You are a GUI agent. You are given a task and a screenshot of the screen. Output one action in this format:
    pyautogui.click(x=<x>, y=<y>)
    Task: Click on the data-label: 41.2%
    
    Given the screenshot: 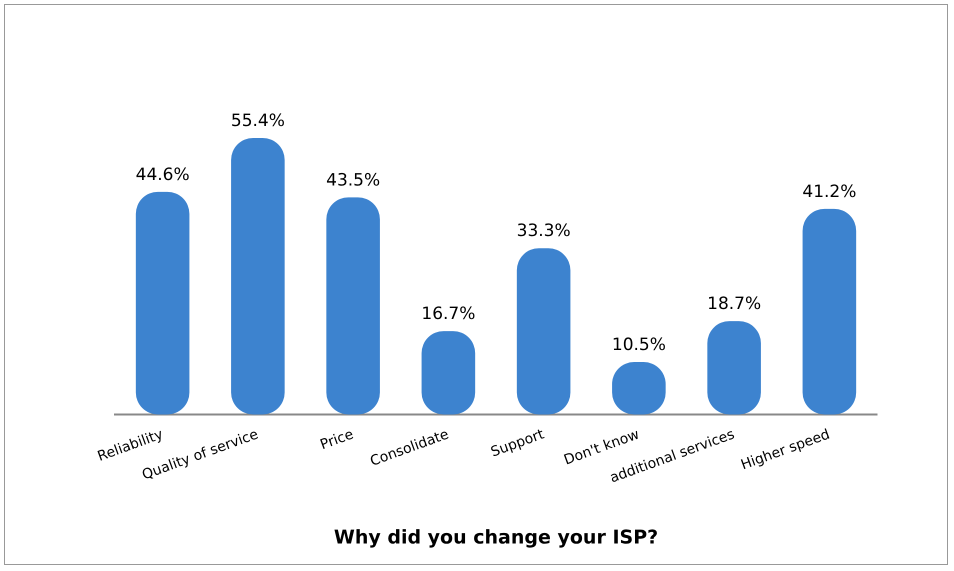 What is the action you would take?
    pyautogui.click(x=829, y=192)
    